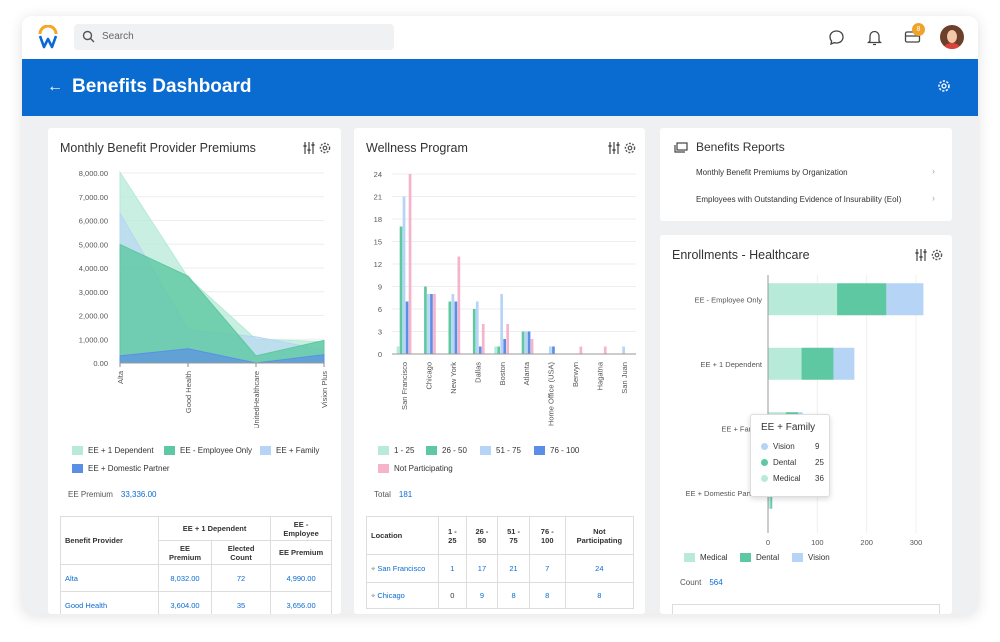 The height and width of the screenshot is (642, 1000). Describe the element at coordinates (121, 450) in the screenshot. I see `legend-label: EE + 1 Dependent` at that location.